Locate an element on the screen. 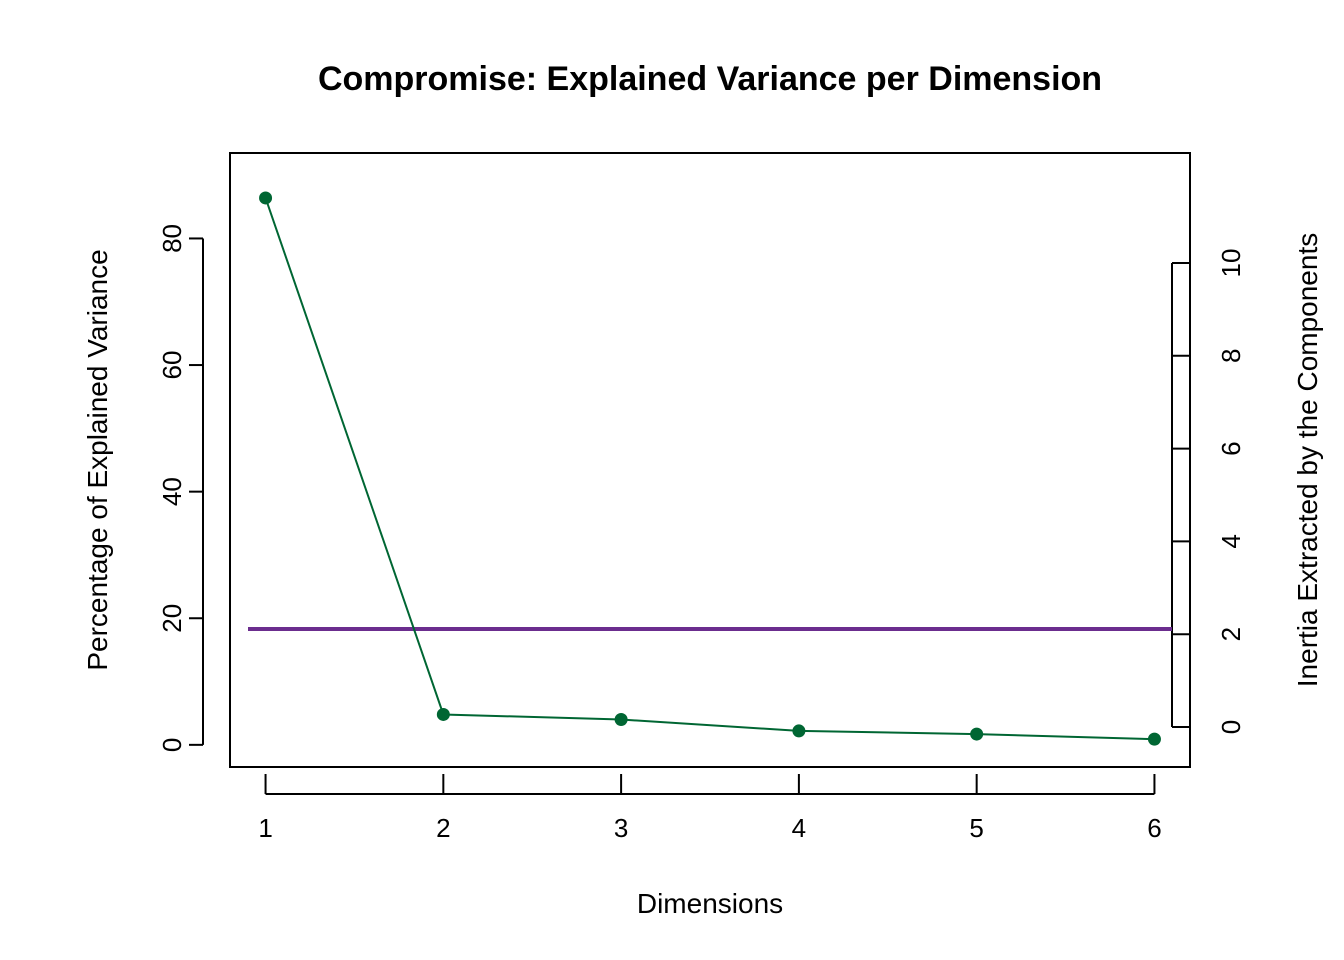  y-axis: 0 20 40 60 80 is located at coordinates (180, 488).